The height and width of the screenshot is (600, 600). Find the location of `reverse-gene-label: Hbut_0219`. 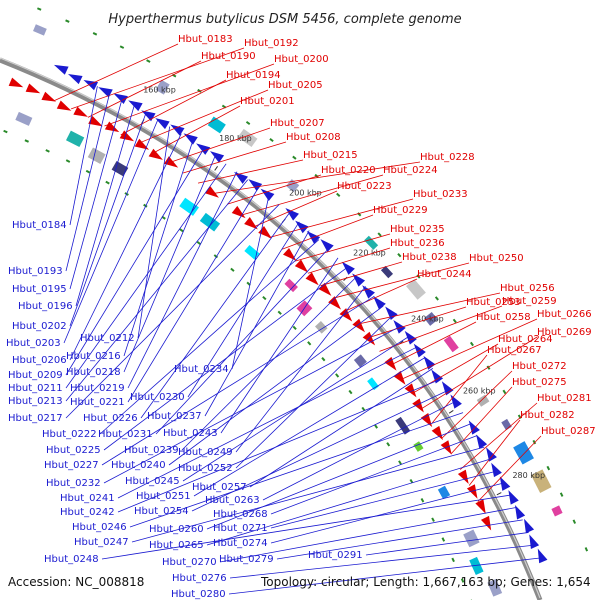

reverse-gene-label: Hbut_0219 is located at coordinates (97, 388).